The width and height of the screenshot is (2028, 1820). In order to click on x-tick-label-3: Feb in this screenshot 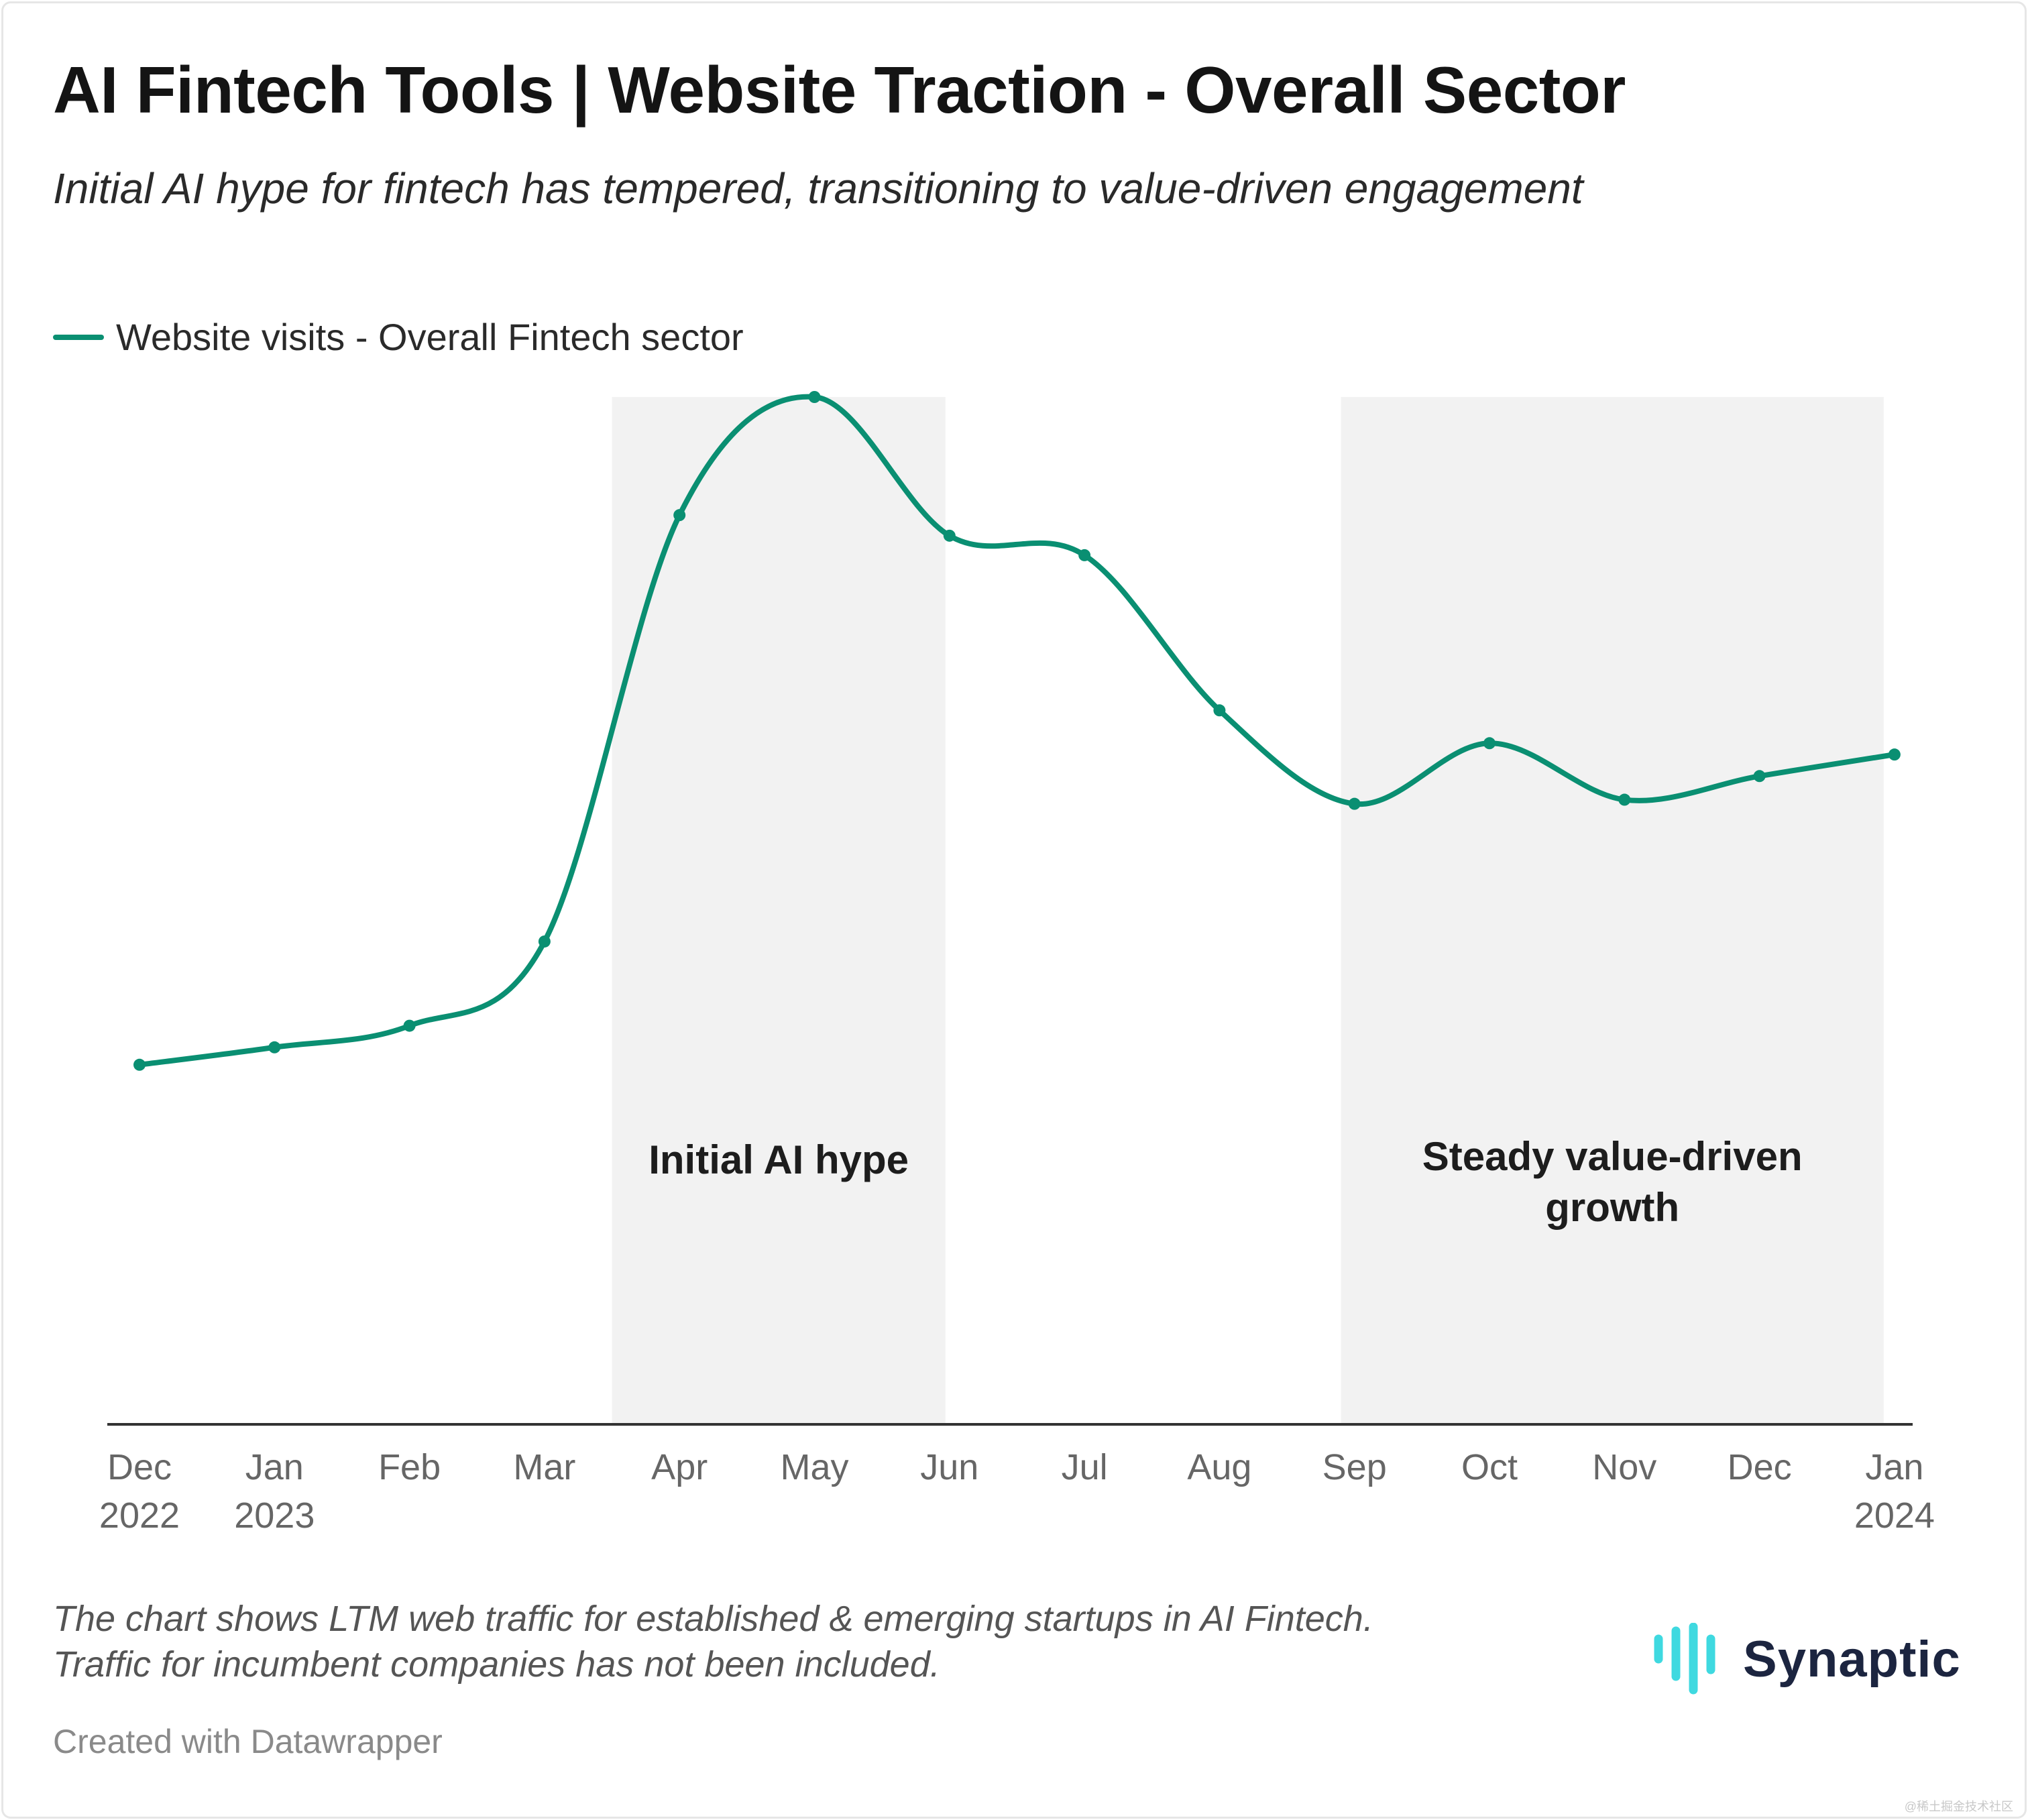, I will do `click(409, 1467)`.